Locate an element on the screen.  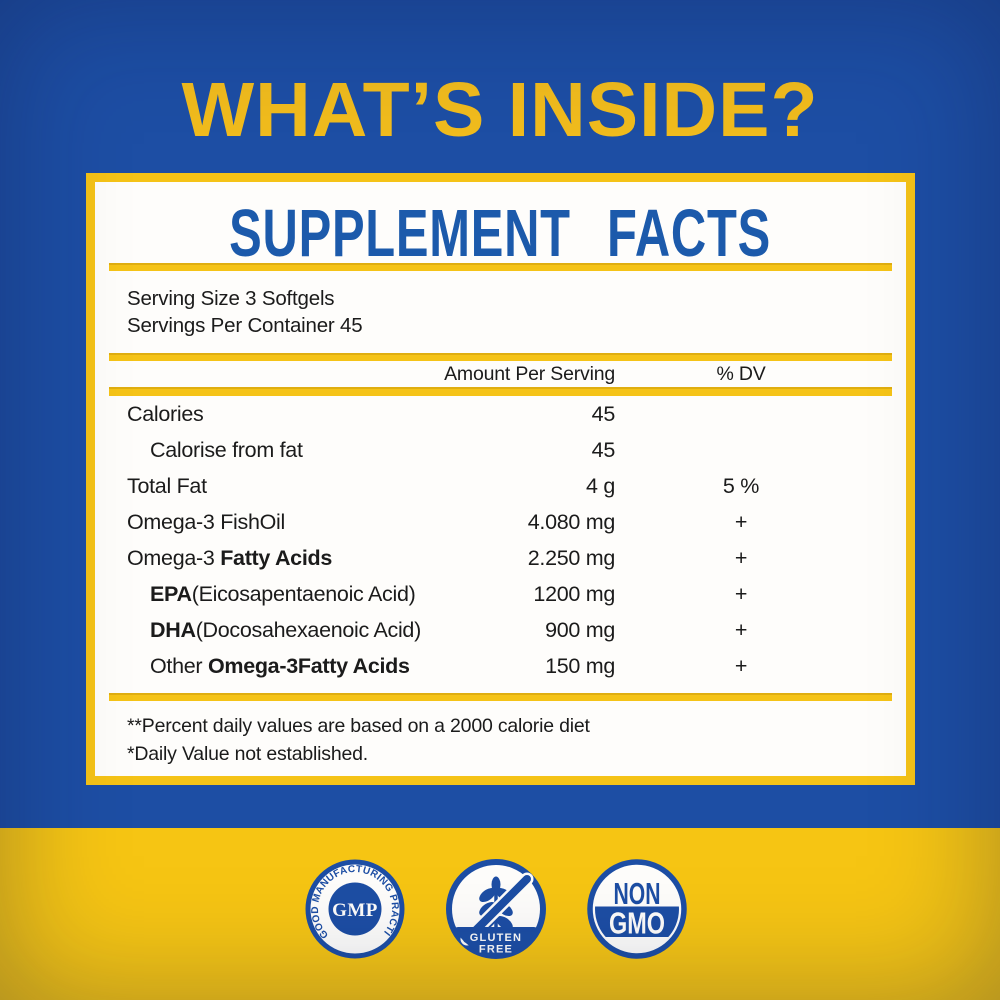
footnote-daily-value: *Daily Value not established. is located at coordinates (247, 754).